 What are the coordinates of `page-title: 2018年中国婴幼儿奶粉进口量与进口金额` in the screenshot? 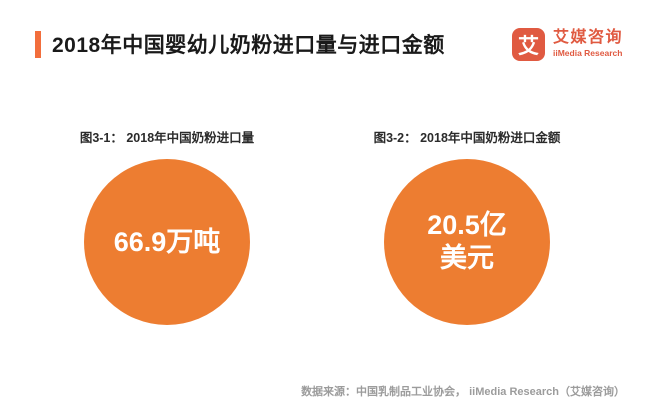 It's located at (248, 45).